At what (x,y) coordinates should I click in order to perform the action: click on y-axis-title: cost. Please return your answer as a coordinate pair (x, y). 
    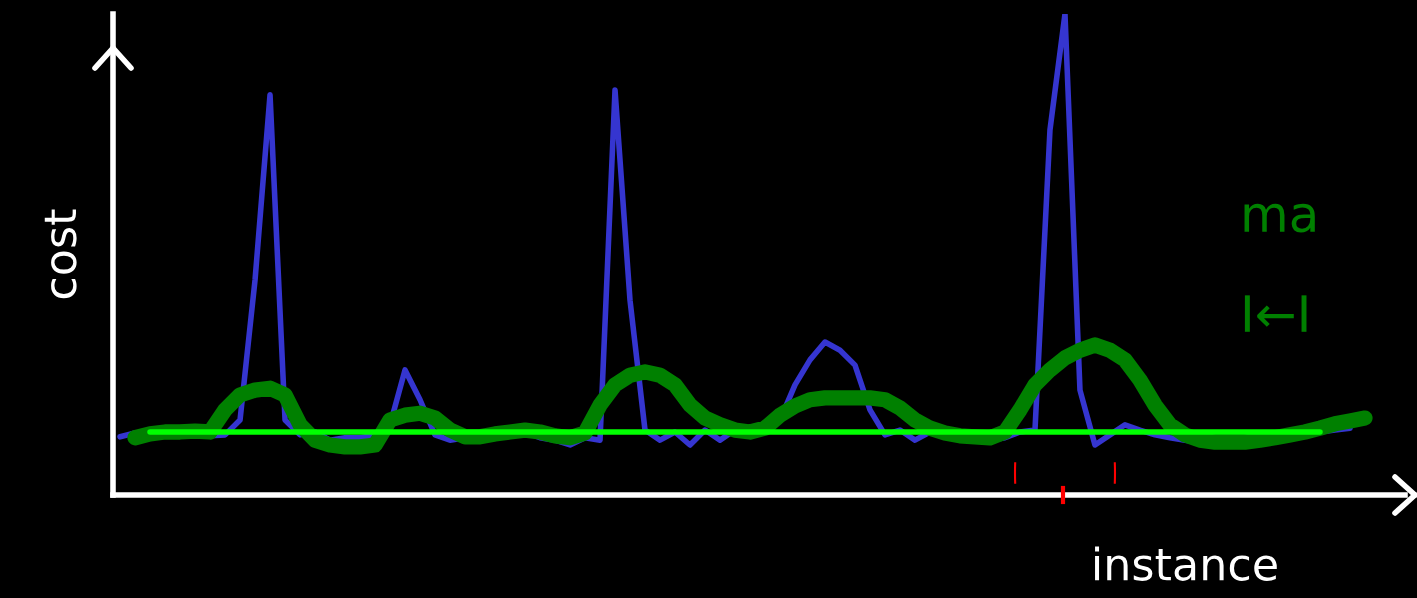
    Looking at the image, I should click on (60, 254).